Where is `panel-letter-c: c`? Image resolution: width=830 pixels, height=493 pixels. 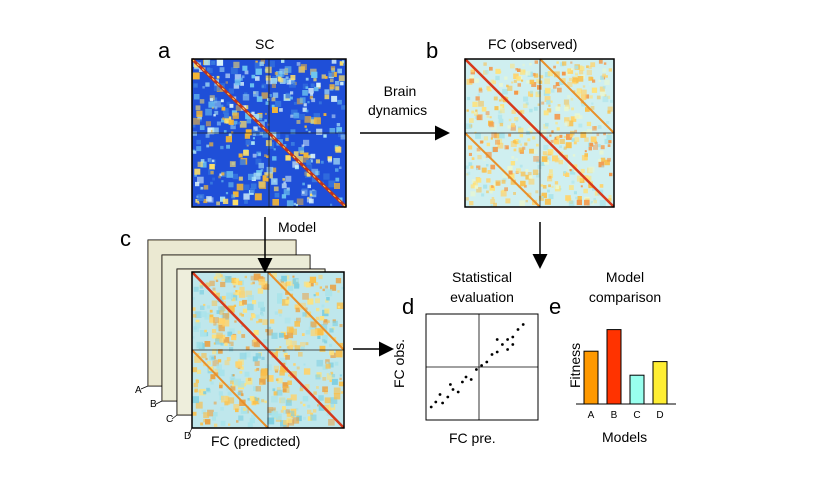 panel-letter-c: c is located at coordinates (125, 238).